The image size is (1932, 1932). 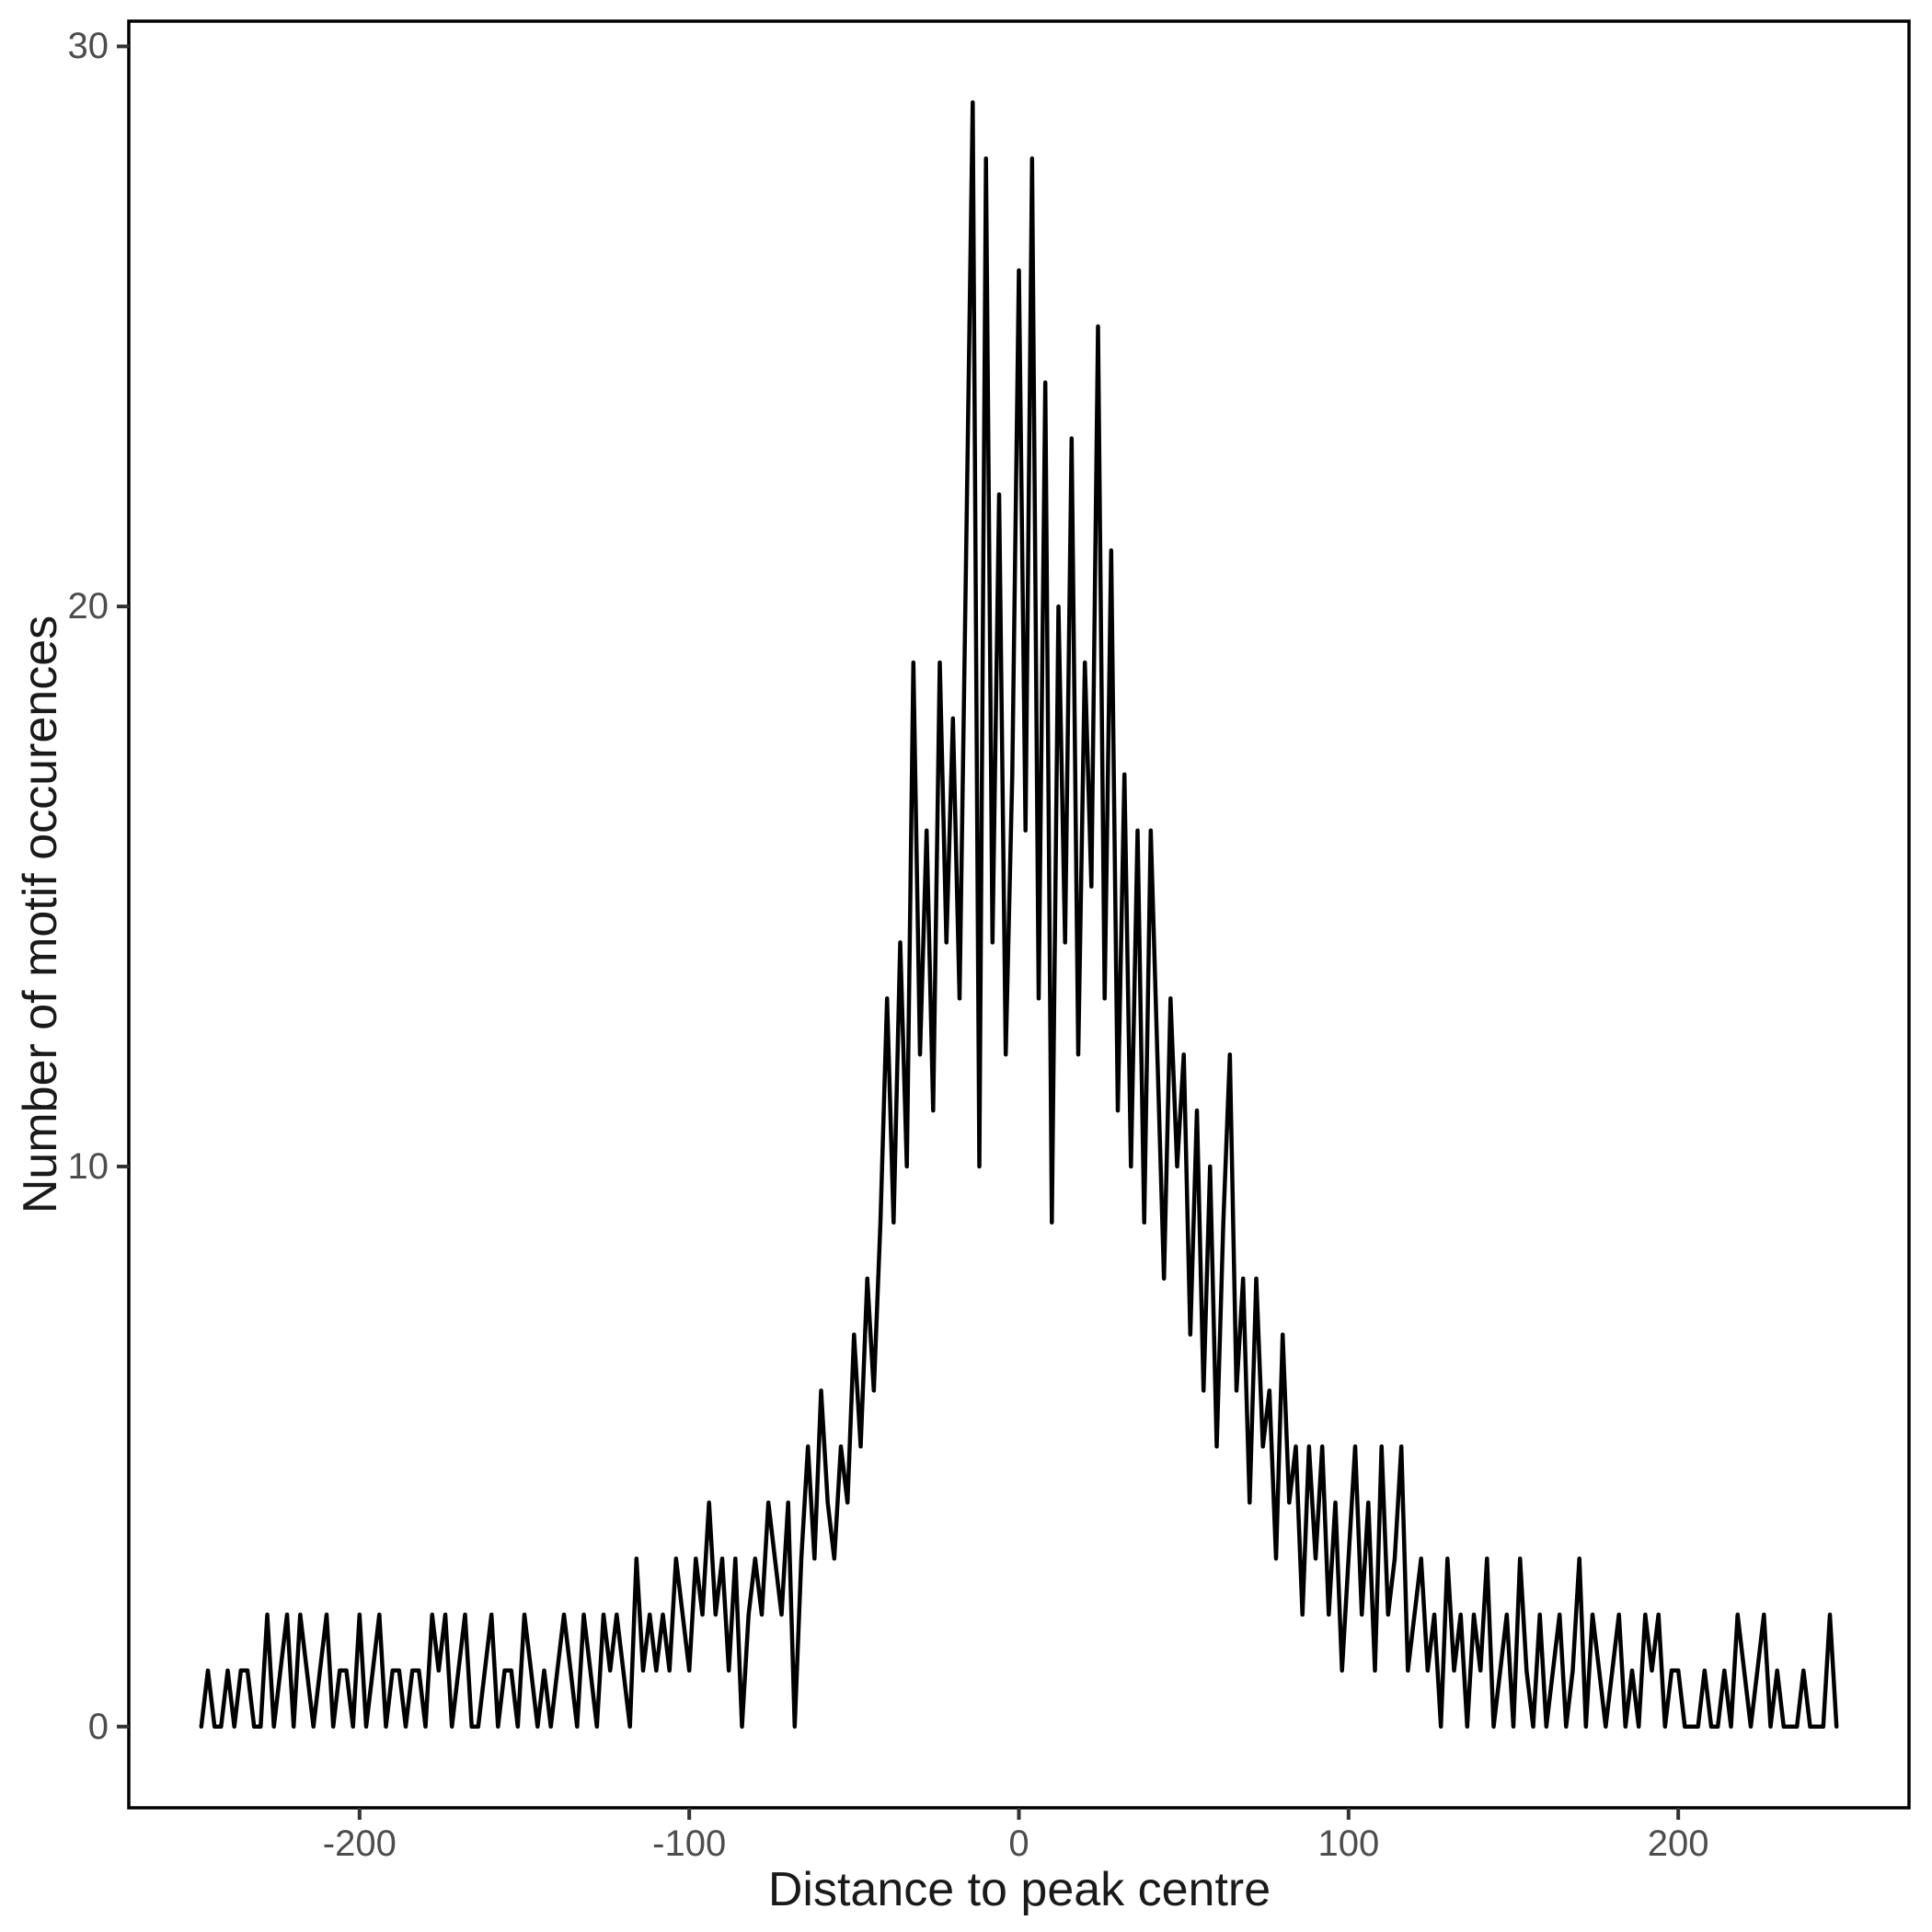 What do you see at coordinates (98, 1726) in the screenshot?
I see `y-tick-label: 0` at bounding box center [98, 1726].